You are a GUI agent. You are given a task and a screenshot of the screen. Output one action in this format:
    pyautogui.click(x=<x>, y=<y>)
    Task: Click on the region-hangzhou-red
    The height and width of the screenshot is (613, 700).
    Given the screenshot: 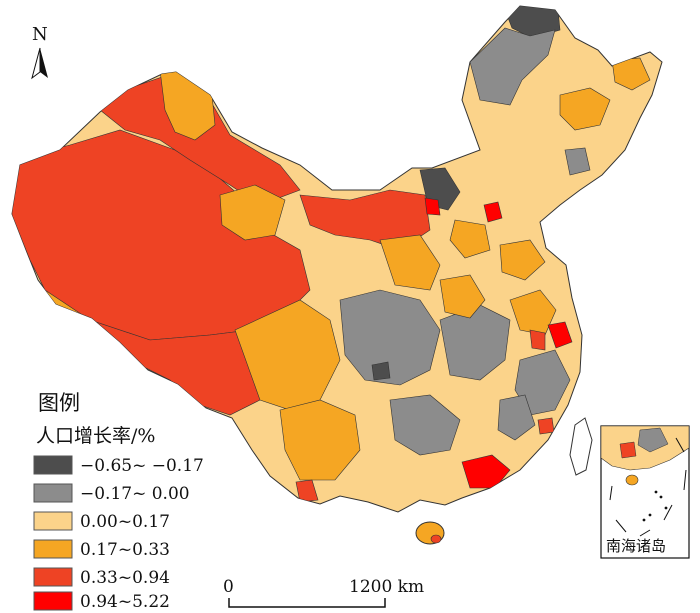 What is the action you would take?
    pyautogui.click(x=537, y=340)
    